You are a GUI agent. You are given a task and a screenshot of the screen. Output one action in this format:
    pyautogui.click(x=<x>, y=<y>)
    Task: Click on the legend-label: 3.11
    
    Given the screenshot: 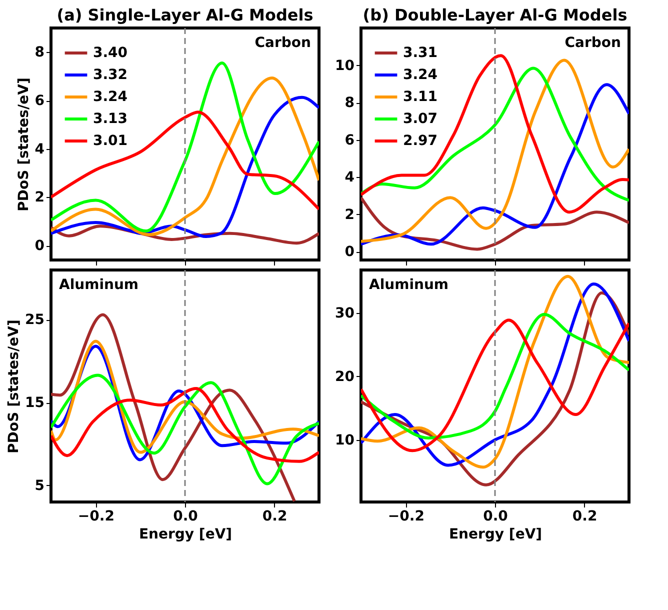 What is the action you would take?
    pyautogui.click(x=420, y=97)
    